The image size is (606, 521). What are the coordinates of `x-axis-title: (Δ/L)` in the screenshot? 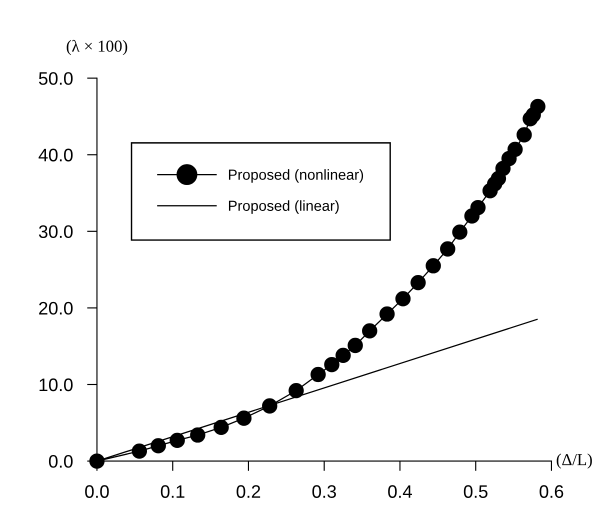 It's located at (574, 461).